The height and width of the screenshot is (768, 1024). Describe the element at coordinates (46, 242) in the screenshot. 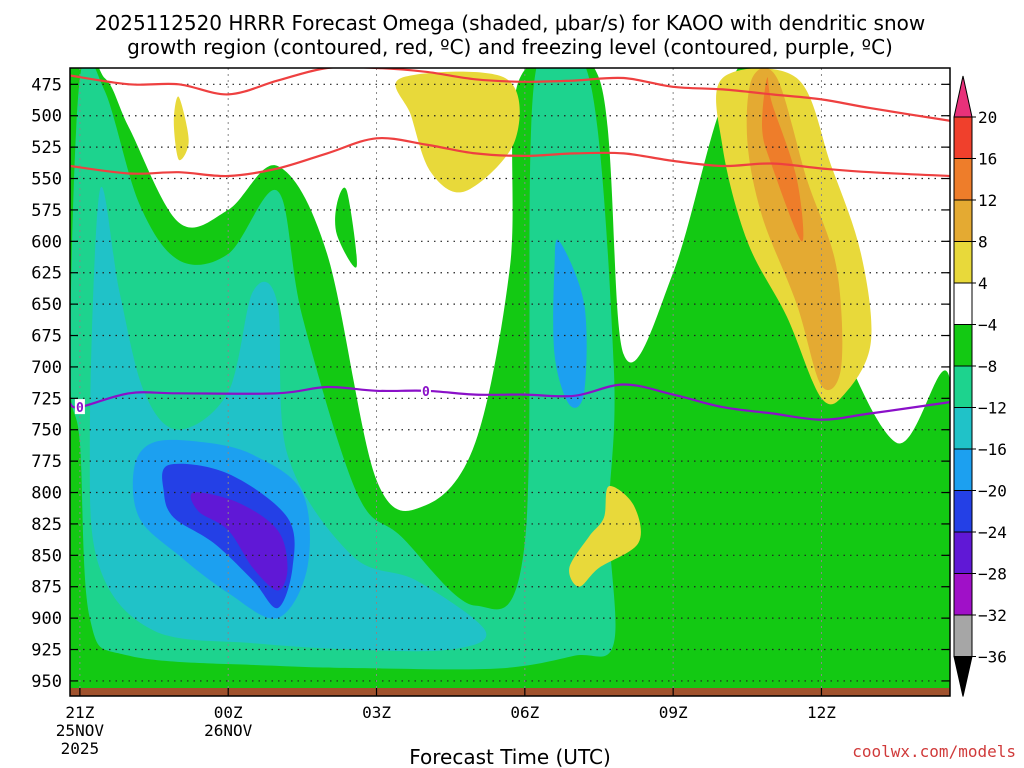

I see `y-tick-label-600: 600` at that location.